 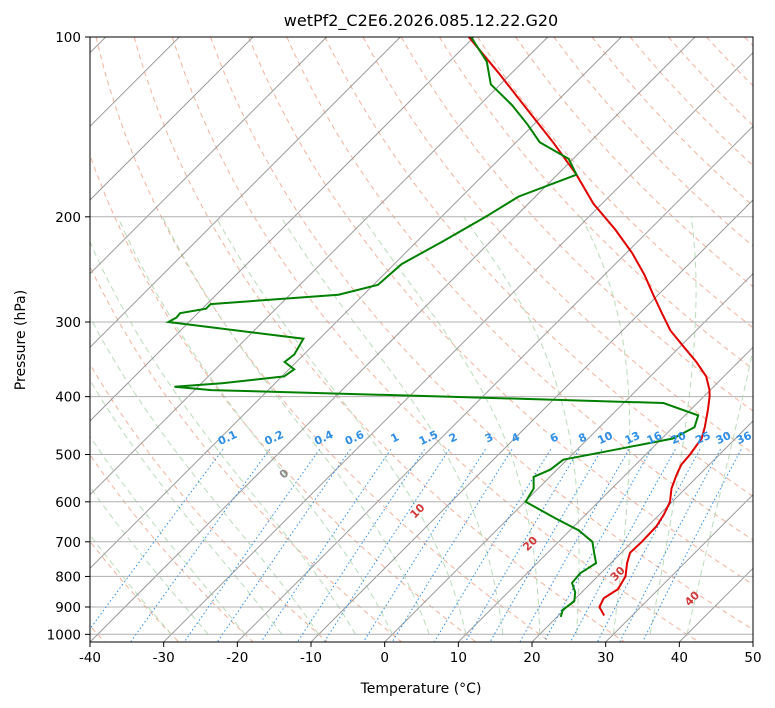 What do you see at coordinates (21, 340) in the screenshot?
I see `y-axis-label: Pressure (hPa)` at bounding box center [21, 340].